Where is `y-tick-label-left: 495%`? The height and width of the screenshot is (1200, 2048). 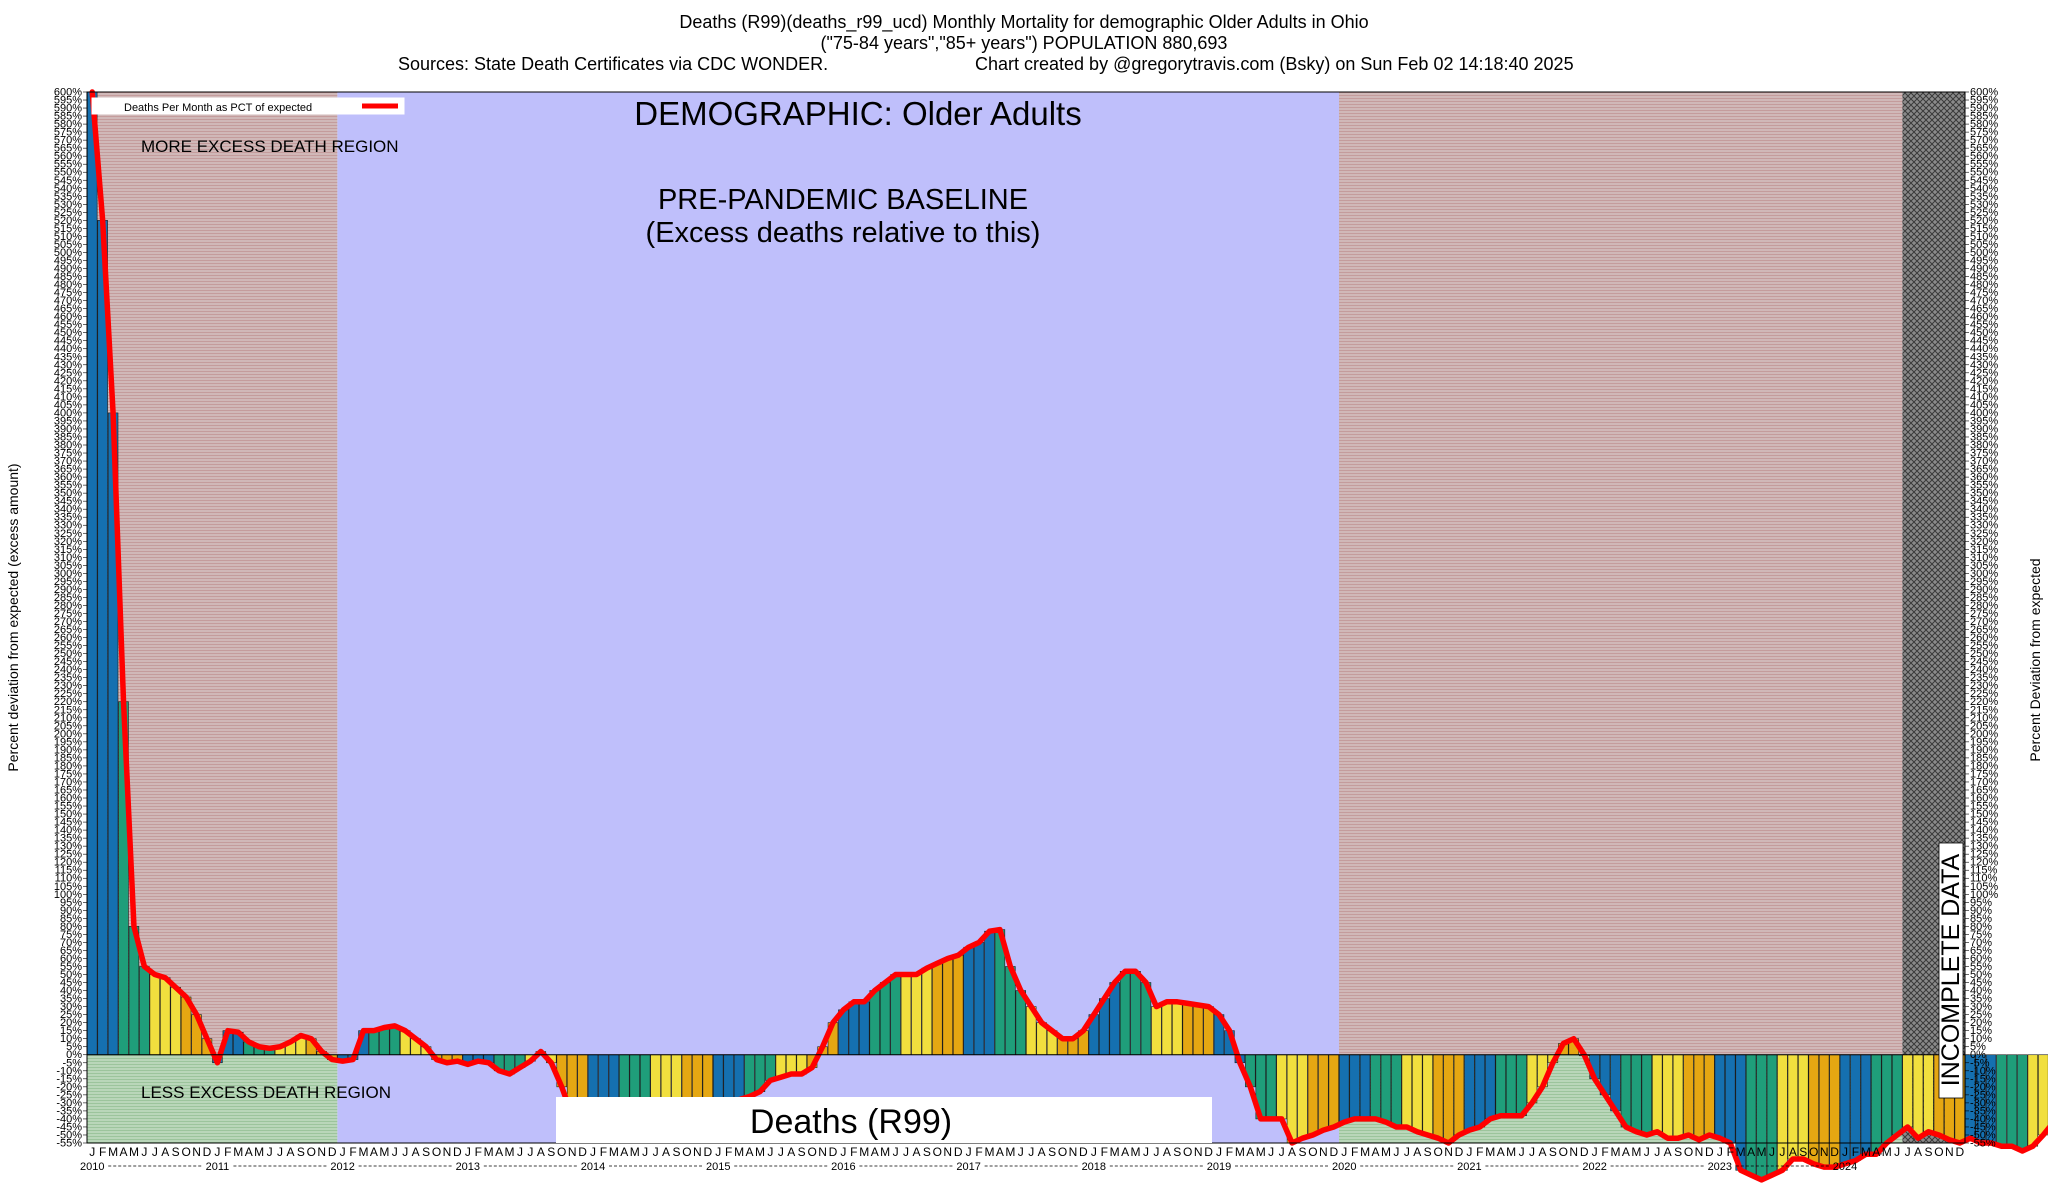
y-tick-label-left: 495% is located at coordinates (68, 261).